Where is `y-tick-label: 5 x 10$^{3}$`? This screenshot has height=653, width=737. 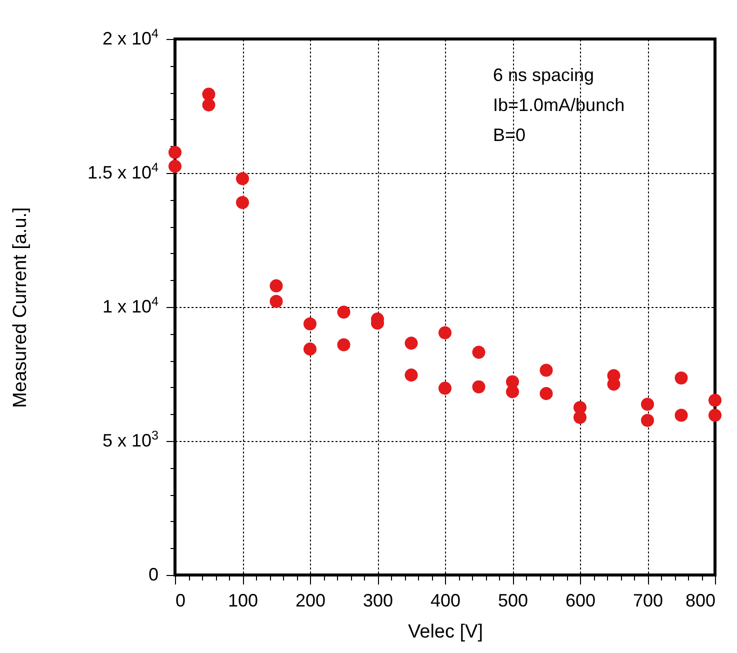 y-tick-label: 5 x 10$^{3}$ is located at coordinates (130, 439).